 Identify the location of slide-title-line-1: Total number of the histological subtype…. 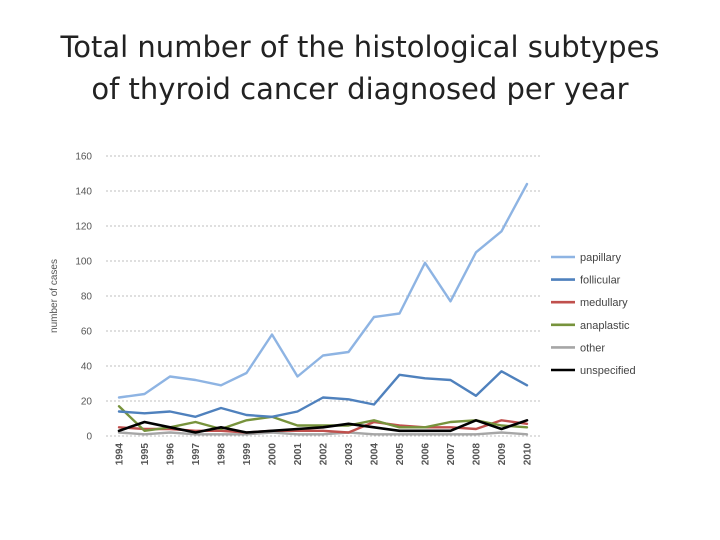
(360, 47).